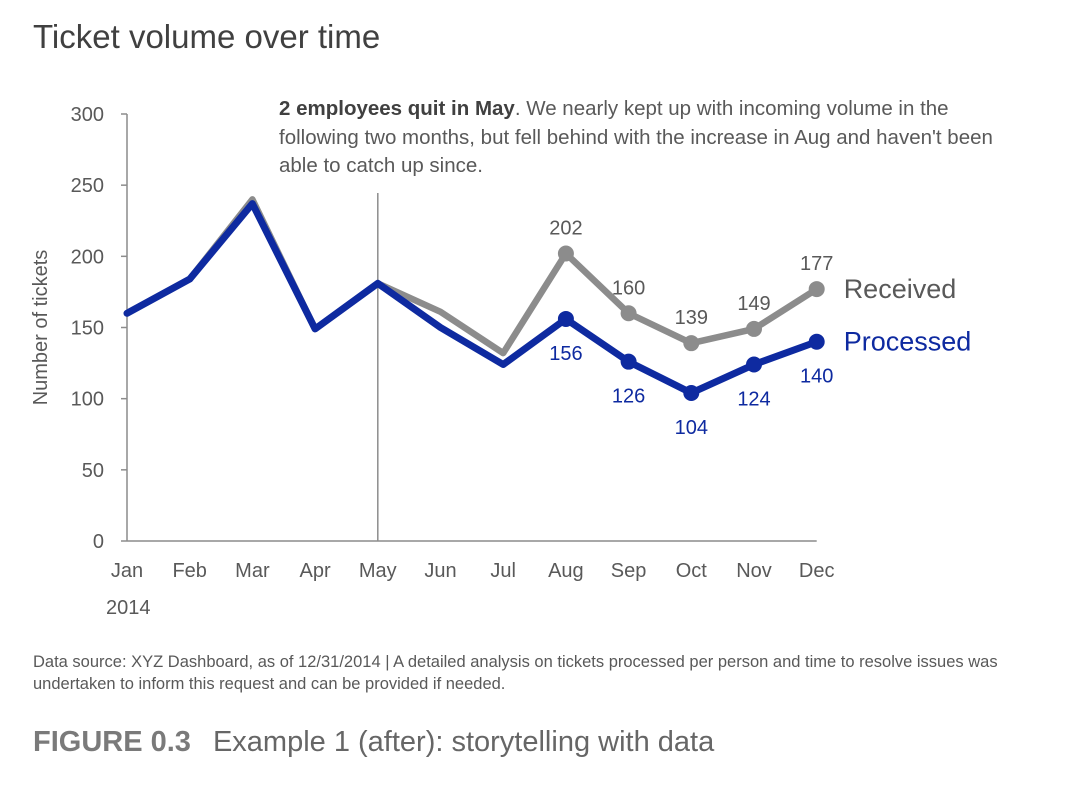 The width and height of the screenshot is (1079, 788). Describe the element at coordinates (816, 264) in the screenshot. I see `data-label-received: 177` at that location.